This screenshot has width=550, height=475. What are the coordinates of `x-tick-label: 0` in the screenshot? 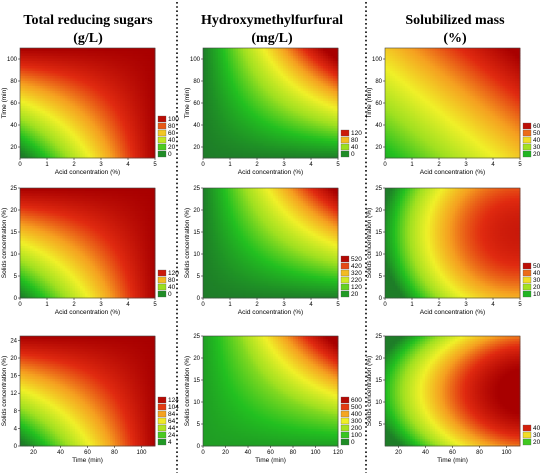 It's located at (20, 165).